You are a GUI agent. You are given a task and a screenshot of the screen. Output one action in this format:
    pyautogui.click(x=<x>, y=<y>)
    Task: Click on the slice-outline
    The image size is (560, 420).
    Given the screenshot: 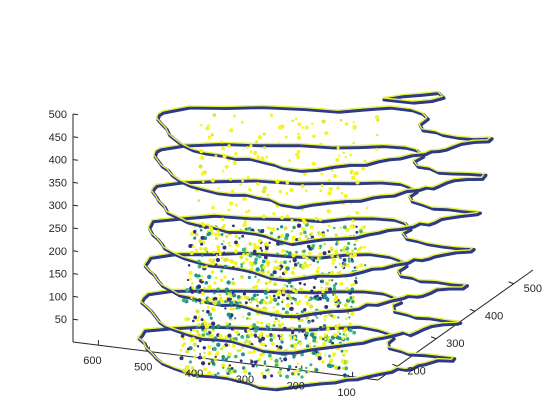 What is the action you would take?
    pyautogui.click(x=320, y=176)
    